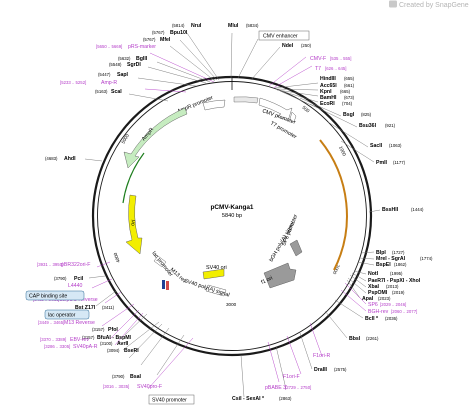 The height and width of the screenshot is (406, 474). What do you see at coordinates (328, 98) in the screenshot?
I see `enzyme-name: BamHI` at bounding box center [328, 98].